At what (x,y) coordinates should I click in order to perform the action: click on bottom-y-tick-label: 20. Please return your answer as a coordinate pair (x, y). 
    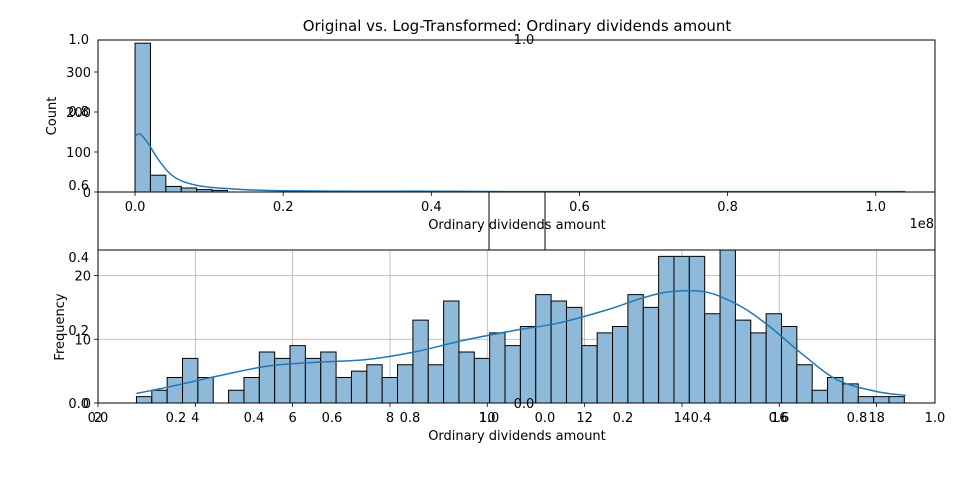
    Looking at the image, I should click on (82, 277).